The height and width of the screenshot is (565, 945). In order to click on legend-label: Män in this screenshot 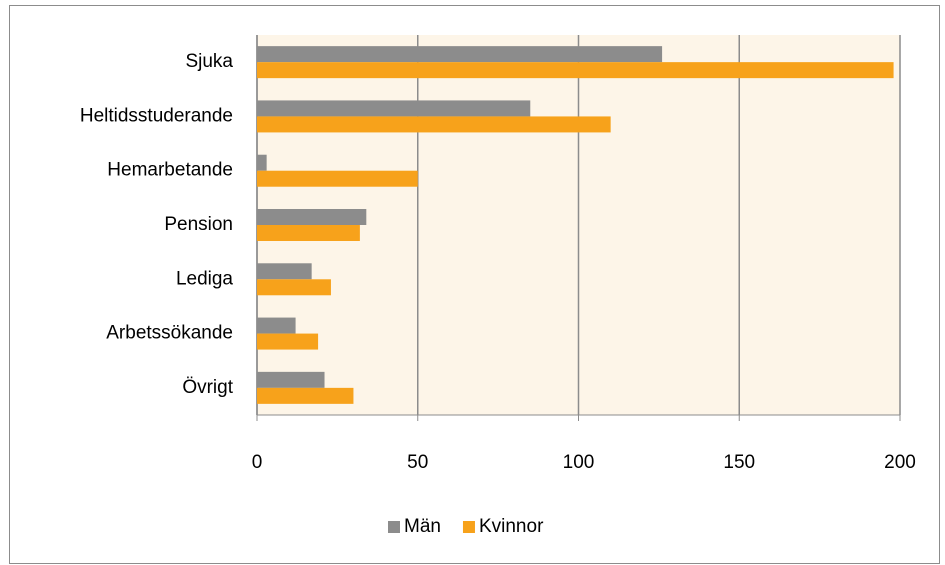, I will do `click(422, 526)`.